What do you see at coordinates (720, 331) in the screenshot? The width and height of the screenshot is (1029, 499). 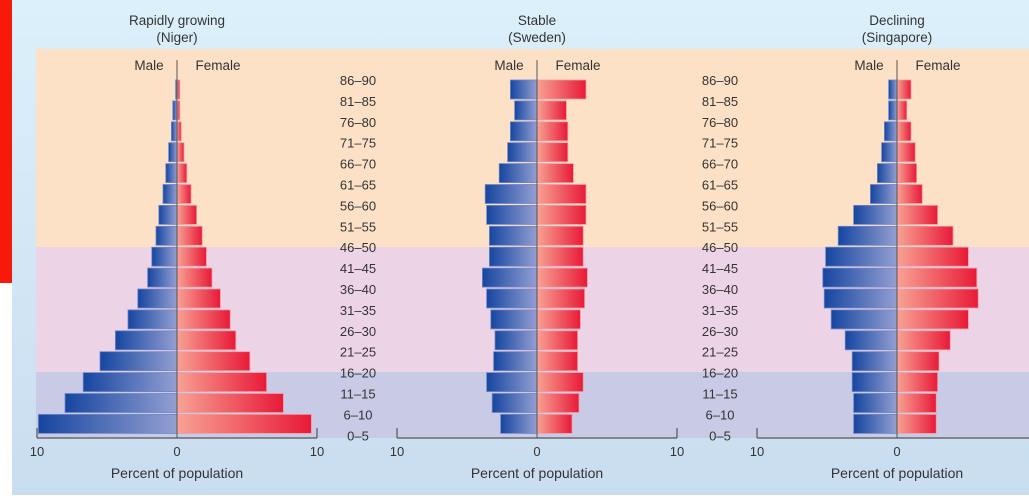 I see `age-label: 26–30` at bounding box center [720, 331].